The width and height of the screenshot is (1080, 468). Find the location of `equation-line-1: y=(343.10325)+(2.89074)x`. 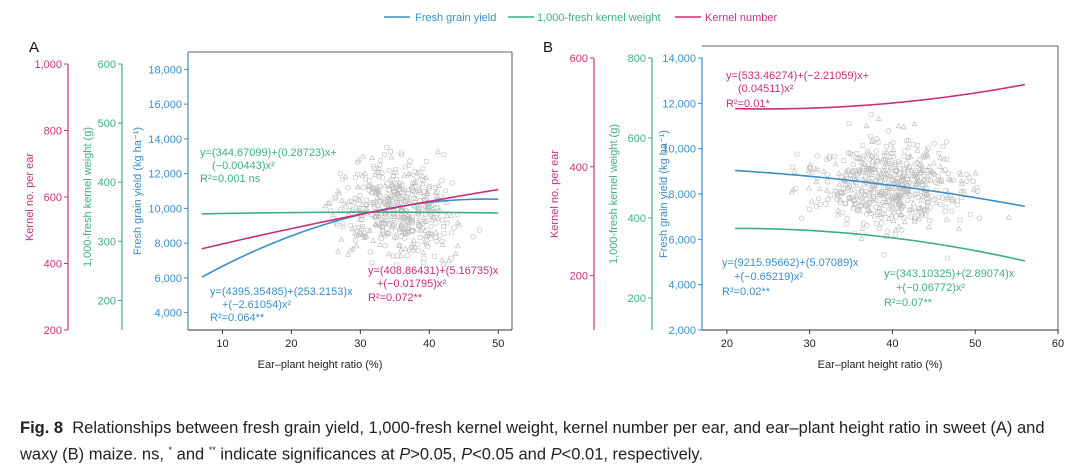

equation-line-1: y=(343.10325)+(2.89074)x is located at coordinates (949, 274).